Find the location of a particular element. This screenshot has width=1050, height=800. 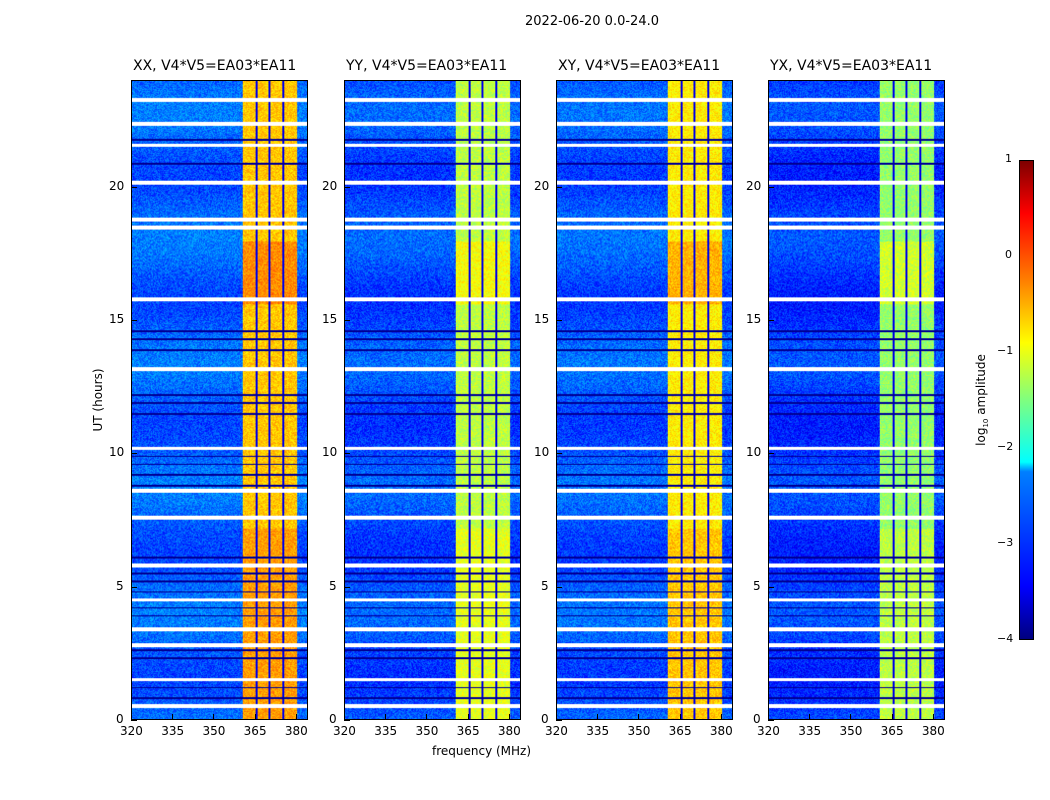

colorbar-tick-label: −1 is located at coordinates (1005, 350).